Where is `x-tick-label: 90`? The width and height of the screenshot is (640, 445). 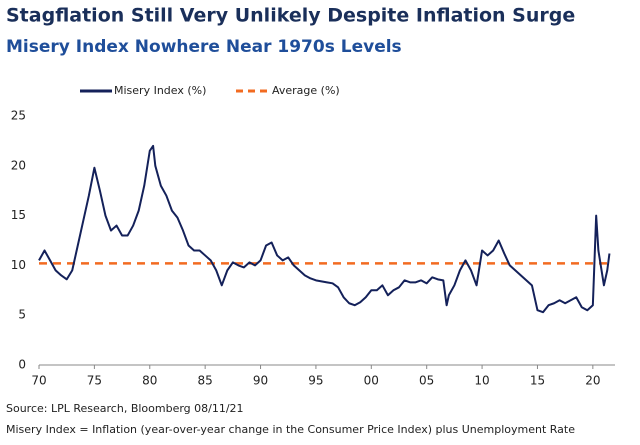
x-tick-label: 90 is located at coordinates (260, 381).